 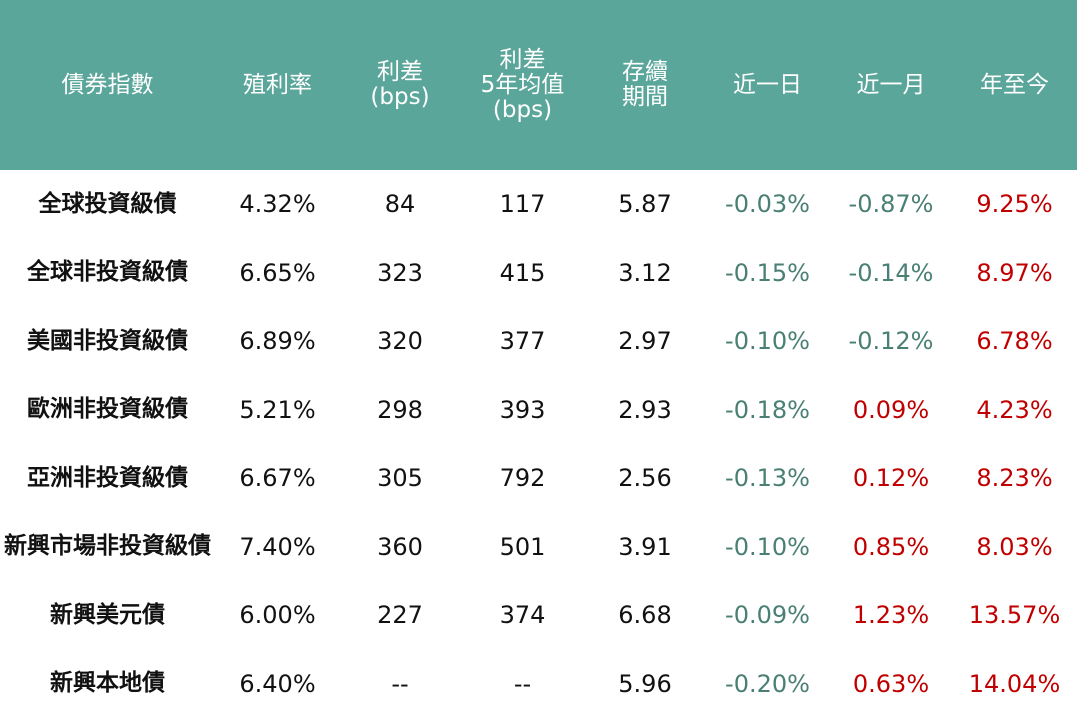 I want to click on cell: 5.87, so click(x=645, y=204).